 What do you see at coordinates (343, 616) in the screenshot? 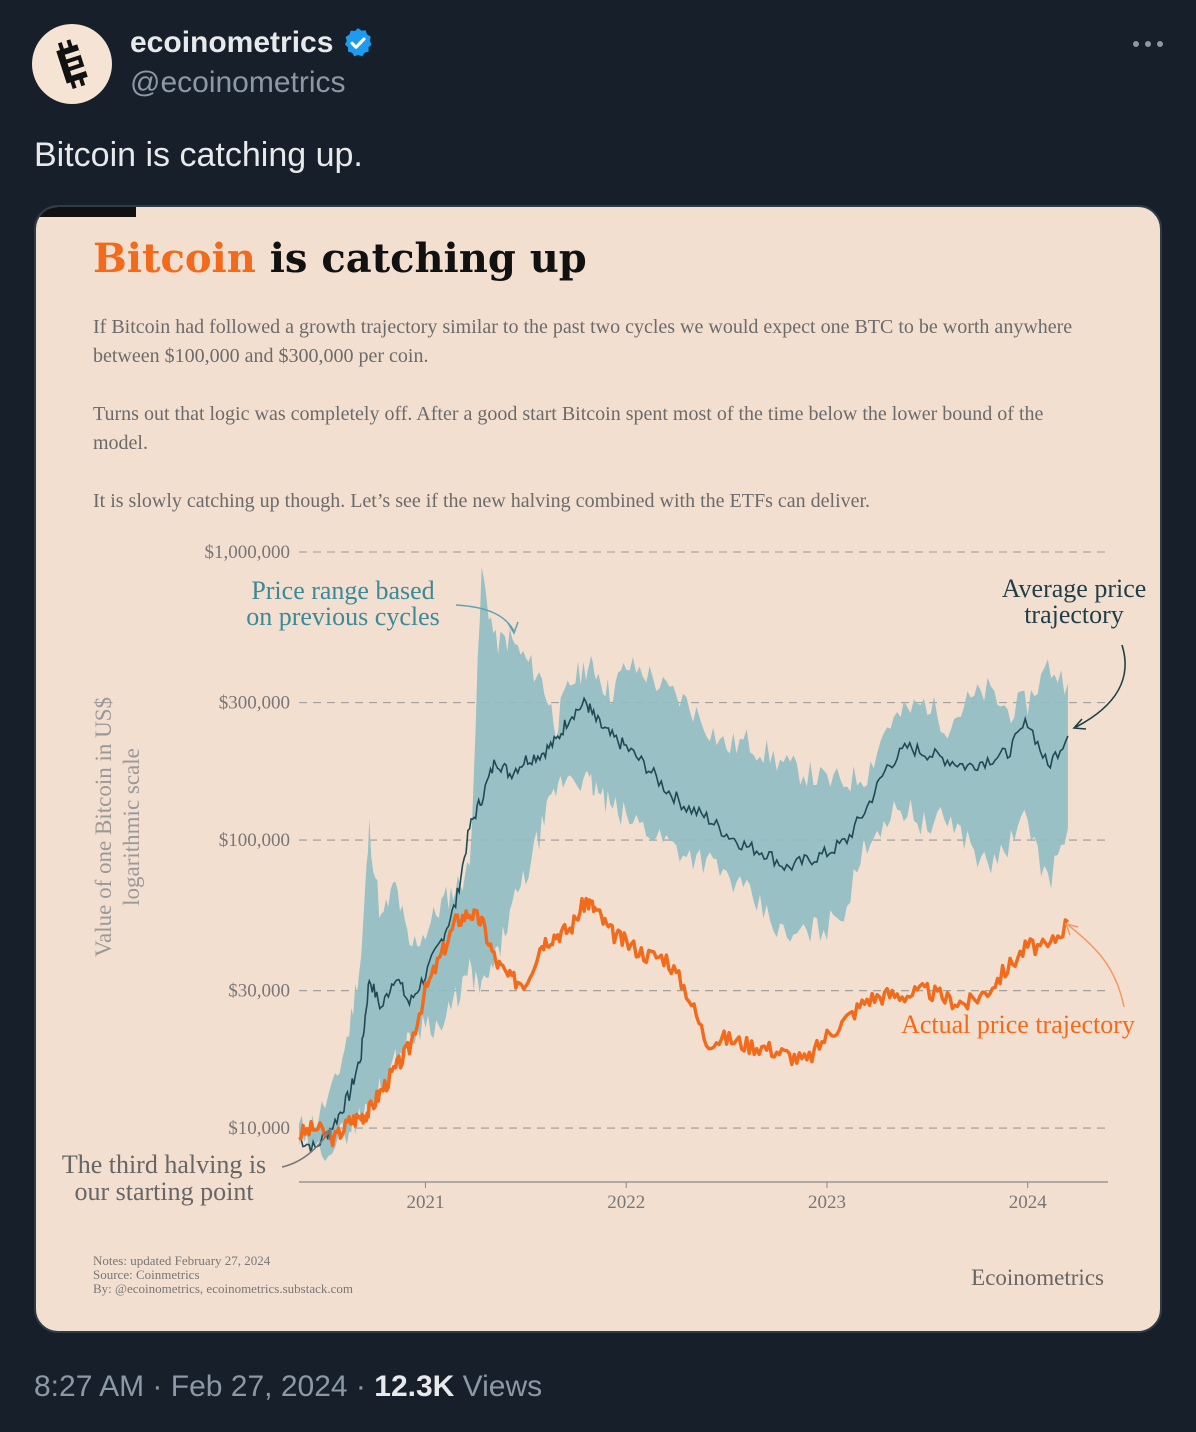
I see `range-annotation-line: on previous cycles` at bounding box center [343, 616].